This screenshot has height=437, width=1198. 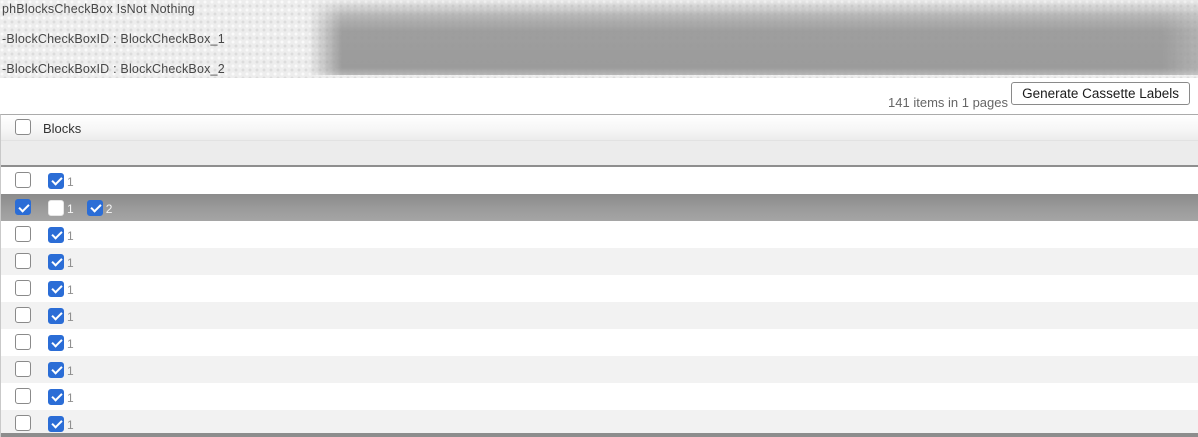 I want to click on items-count-label: 141 items in 1 pages, so click(x=948, y=102).